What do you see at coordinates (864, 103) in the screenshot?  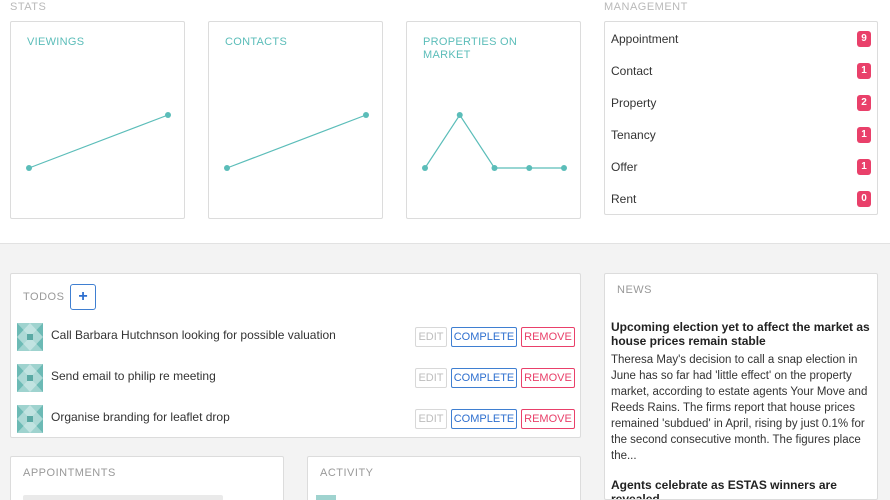 I see `count-badge: 2` at bounding box center [864, 103].